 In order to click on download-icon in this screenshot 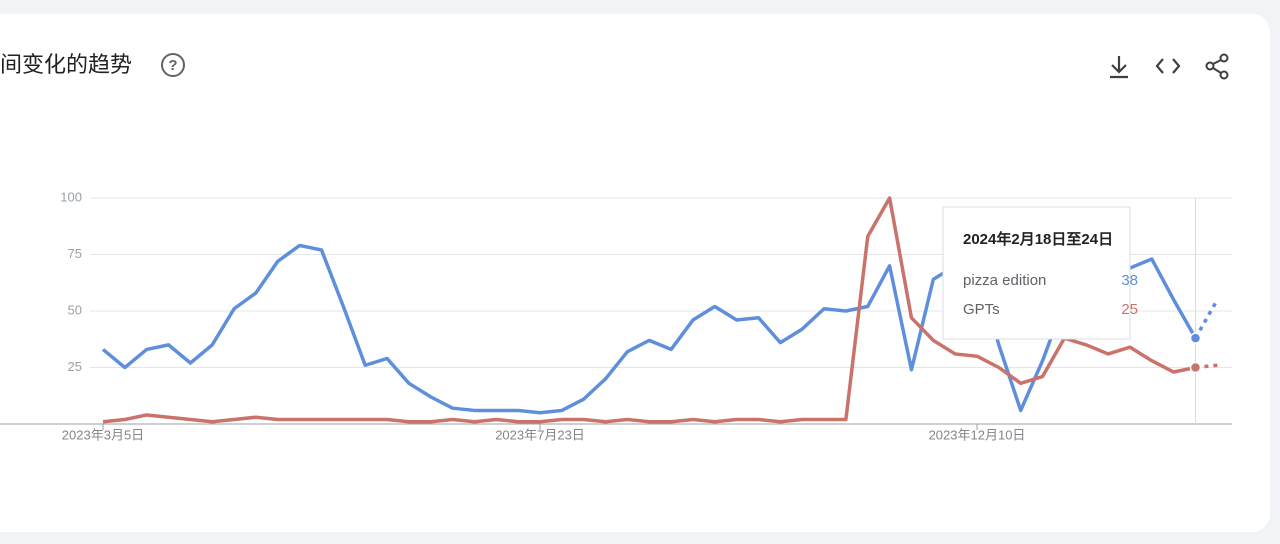, I will do `click(1119, 67)`.